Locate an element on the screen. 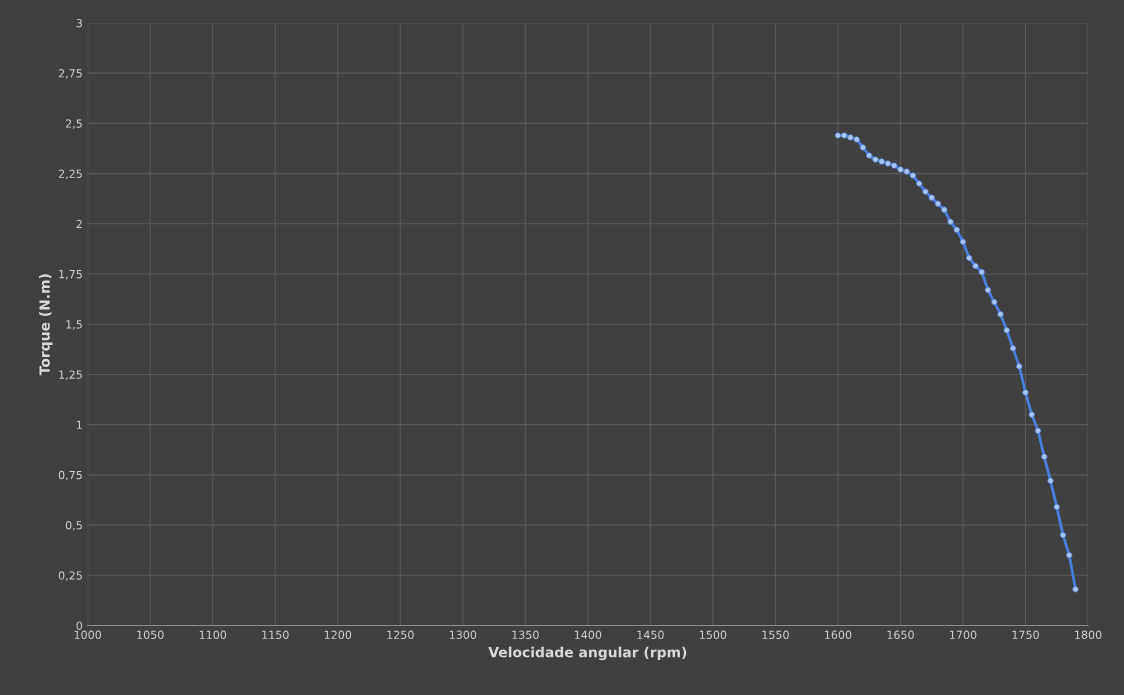  x-tick-label: 1350 is located at coordinates (525, 634).